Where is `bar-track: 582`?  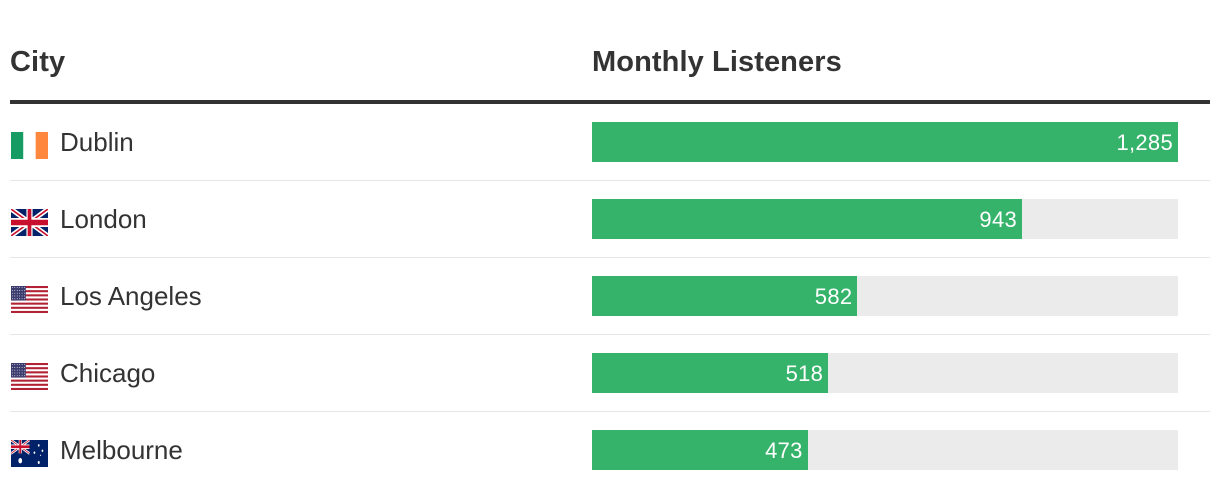 bar-track: 582 is located at coordinates (885, 296).